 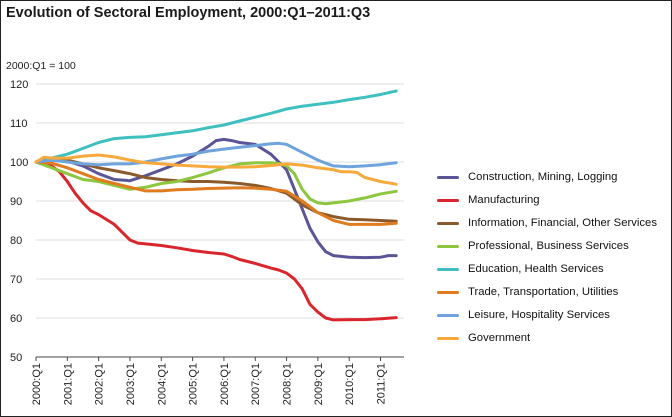 What do you see at coordinates (19, 85) in the screenshot?
I see `y-tick-label: 120` at bounding box center [19, 85].